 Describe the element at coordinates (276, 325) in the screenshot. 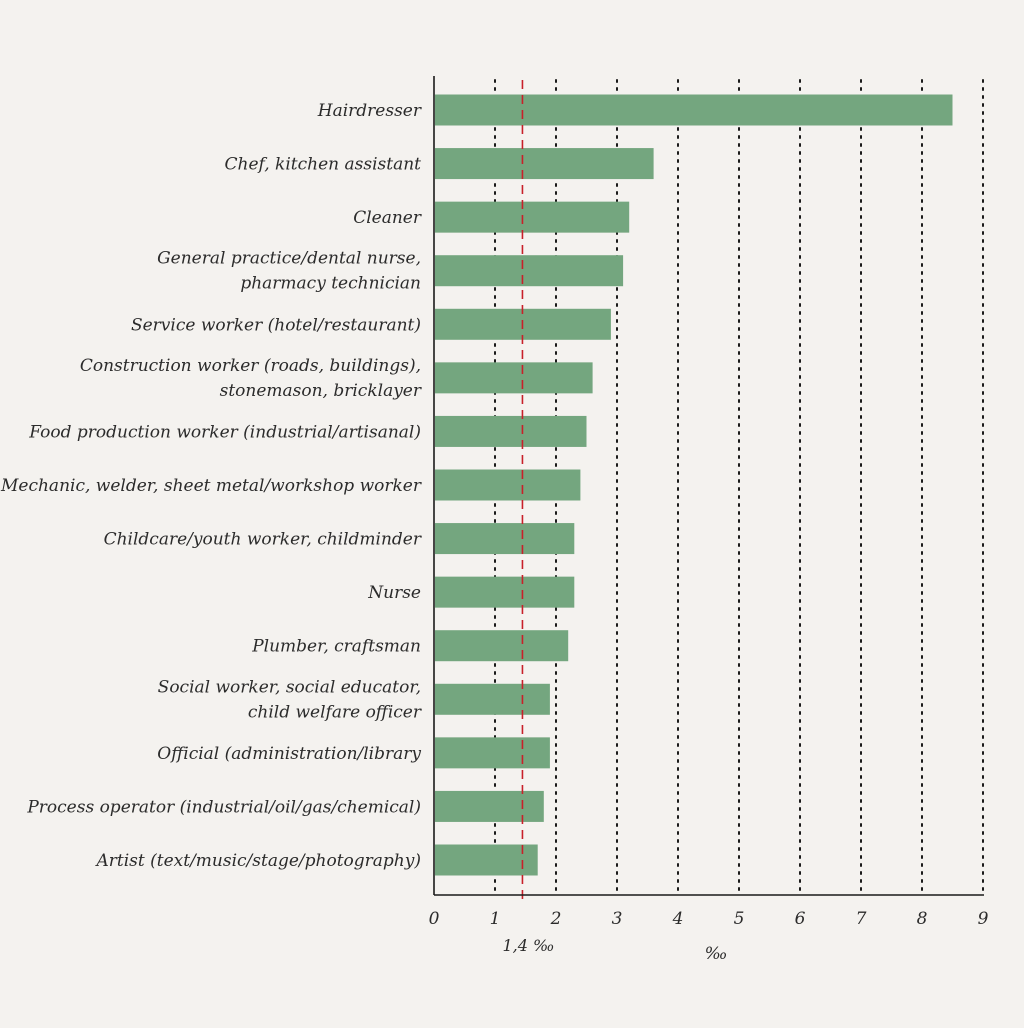

I see `category-label-5: Service worker (hotel/restaurant)` at that location.